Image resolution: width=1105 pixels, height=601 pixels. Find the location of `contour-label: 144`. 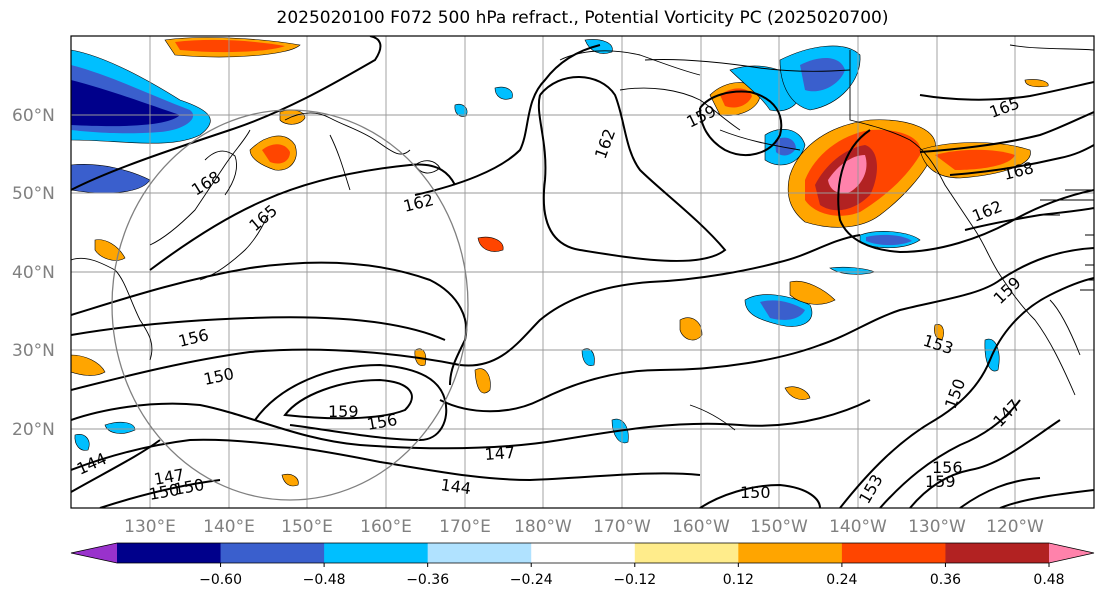

contour-label: 144 is located at coordinates (455, 486).